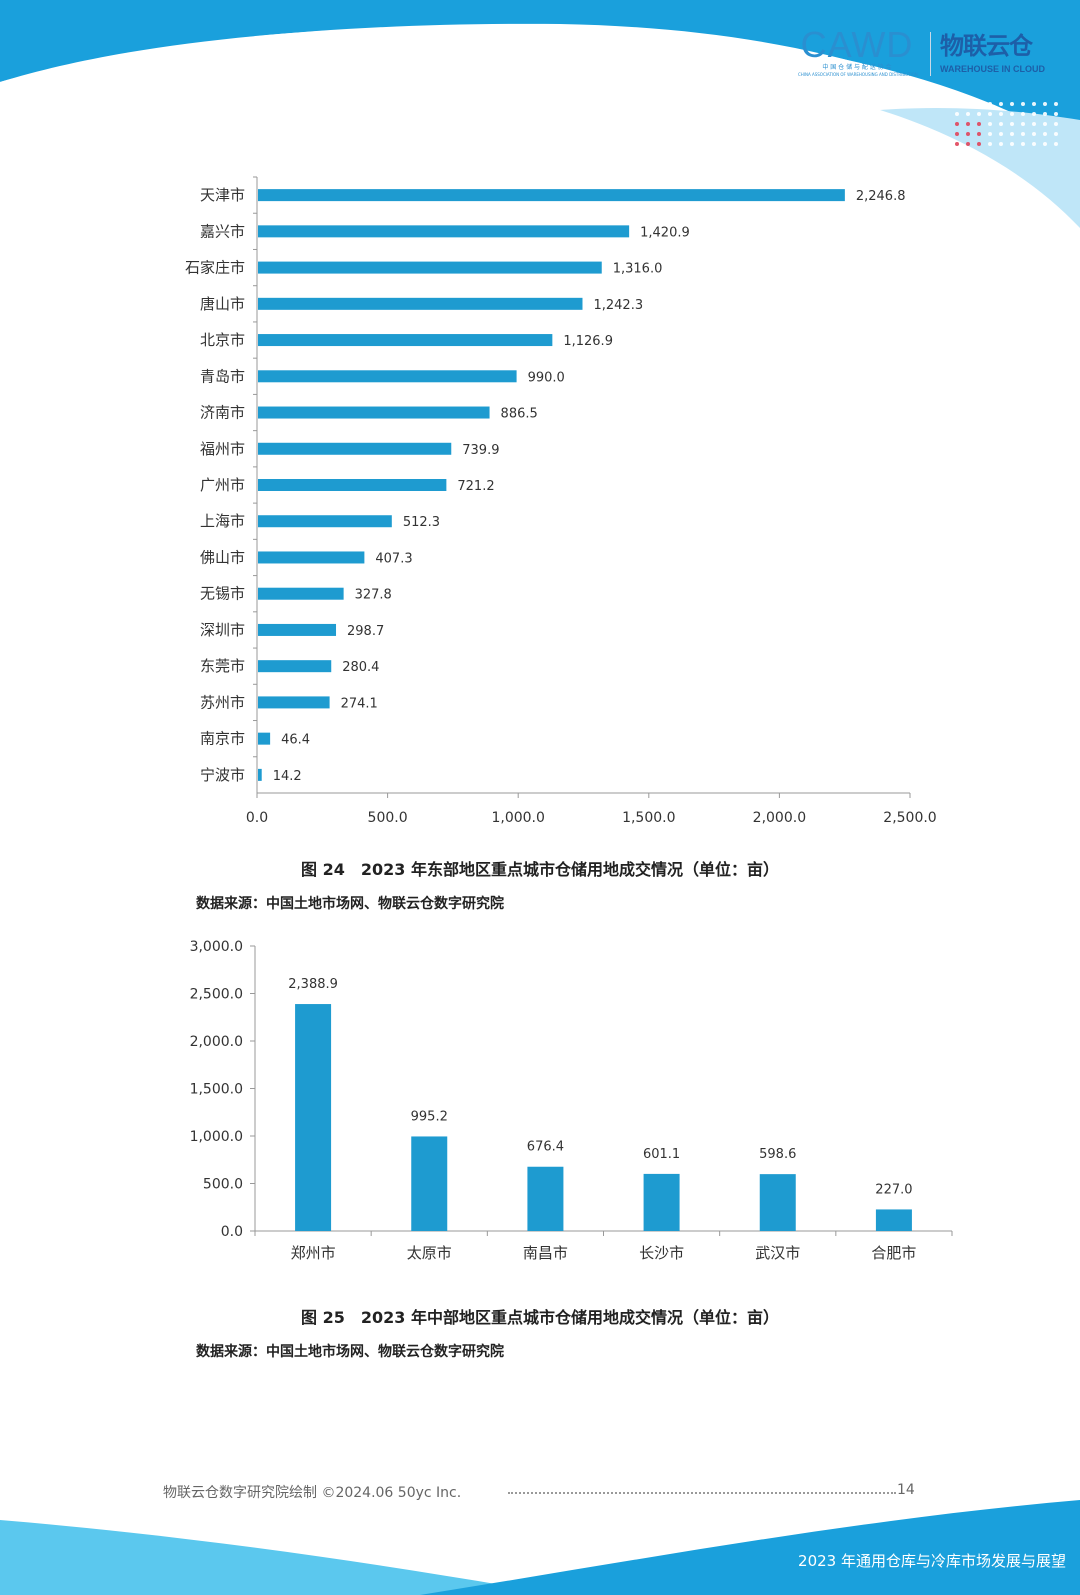 The height and width of the screenshot is (1595, 1080). I want to click on category-label: 长沙市, so click(661, 1253).